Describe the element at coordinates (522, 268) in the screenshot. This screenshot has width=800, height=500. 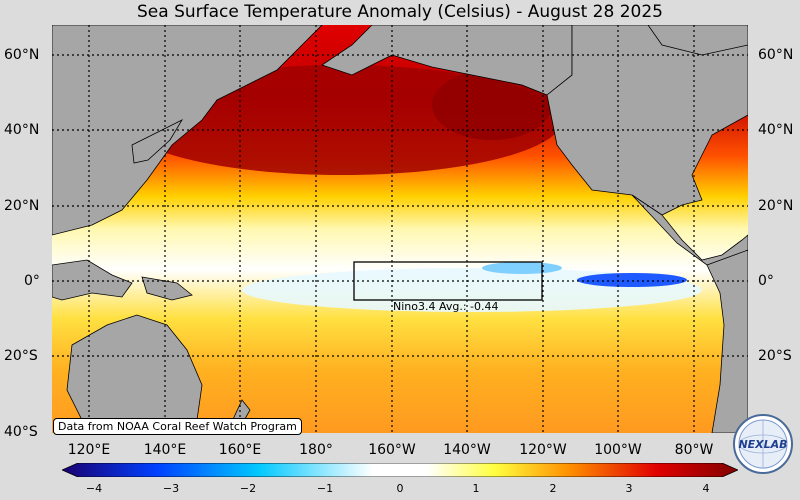
I see `cold-anomaly-central-equator` at that location.